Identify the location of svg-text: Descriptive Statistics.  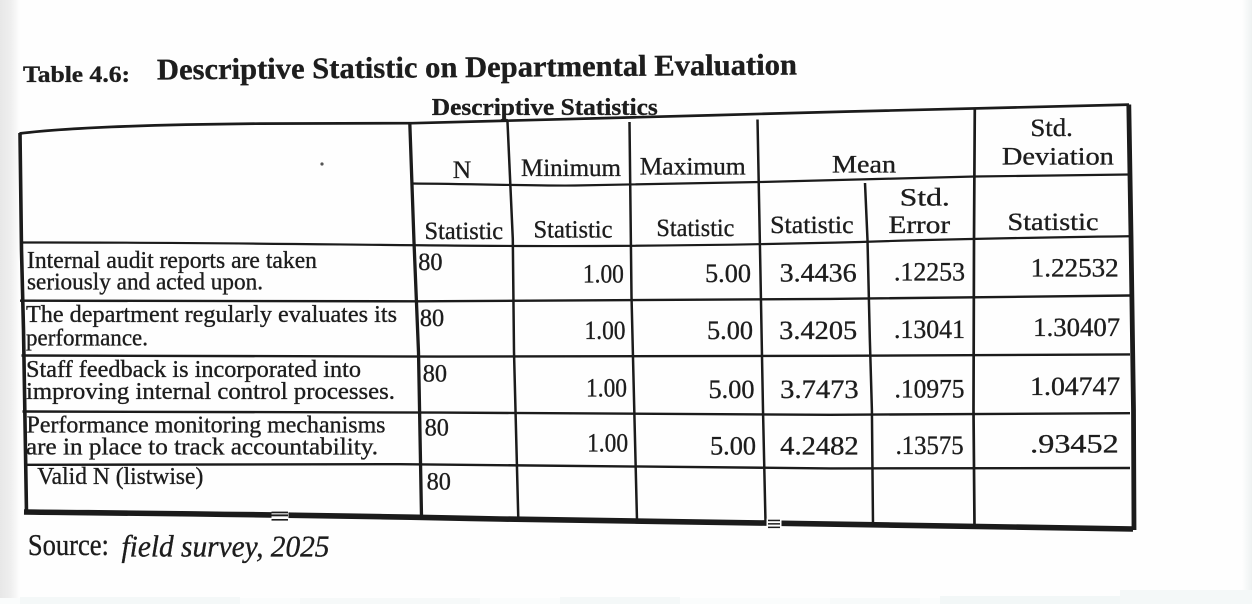
(545, 107).